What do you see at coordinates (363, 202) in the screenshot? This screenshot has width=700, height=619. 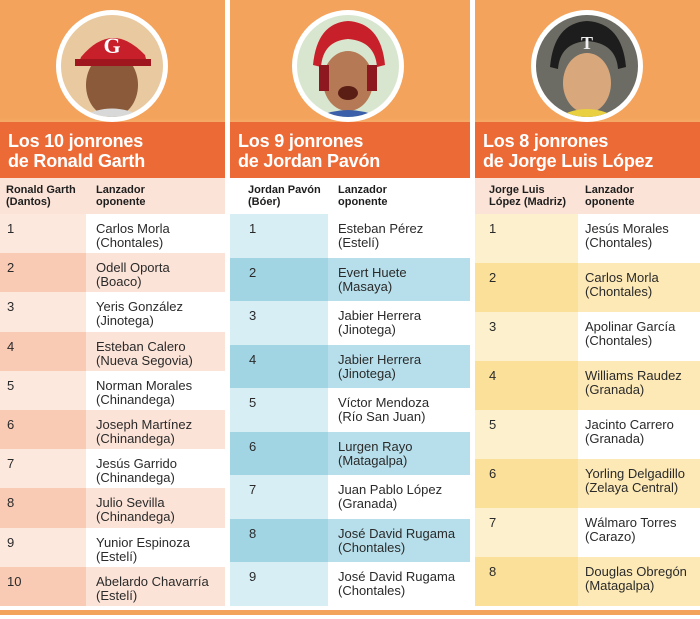 I see `column-header-pitcher-line2: oponente` at bounding box center [363, 202].